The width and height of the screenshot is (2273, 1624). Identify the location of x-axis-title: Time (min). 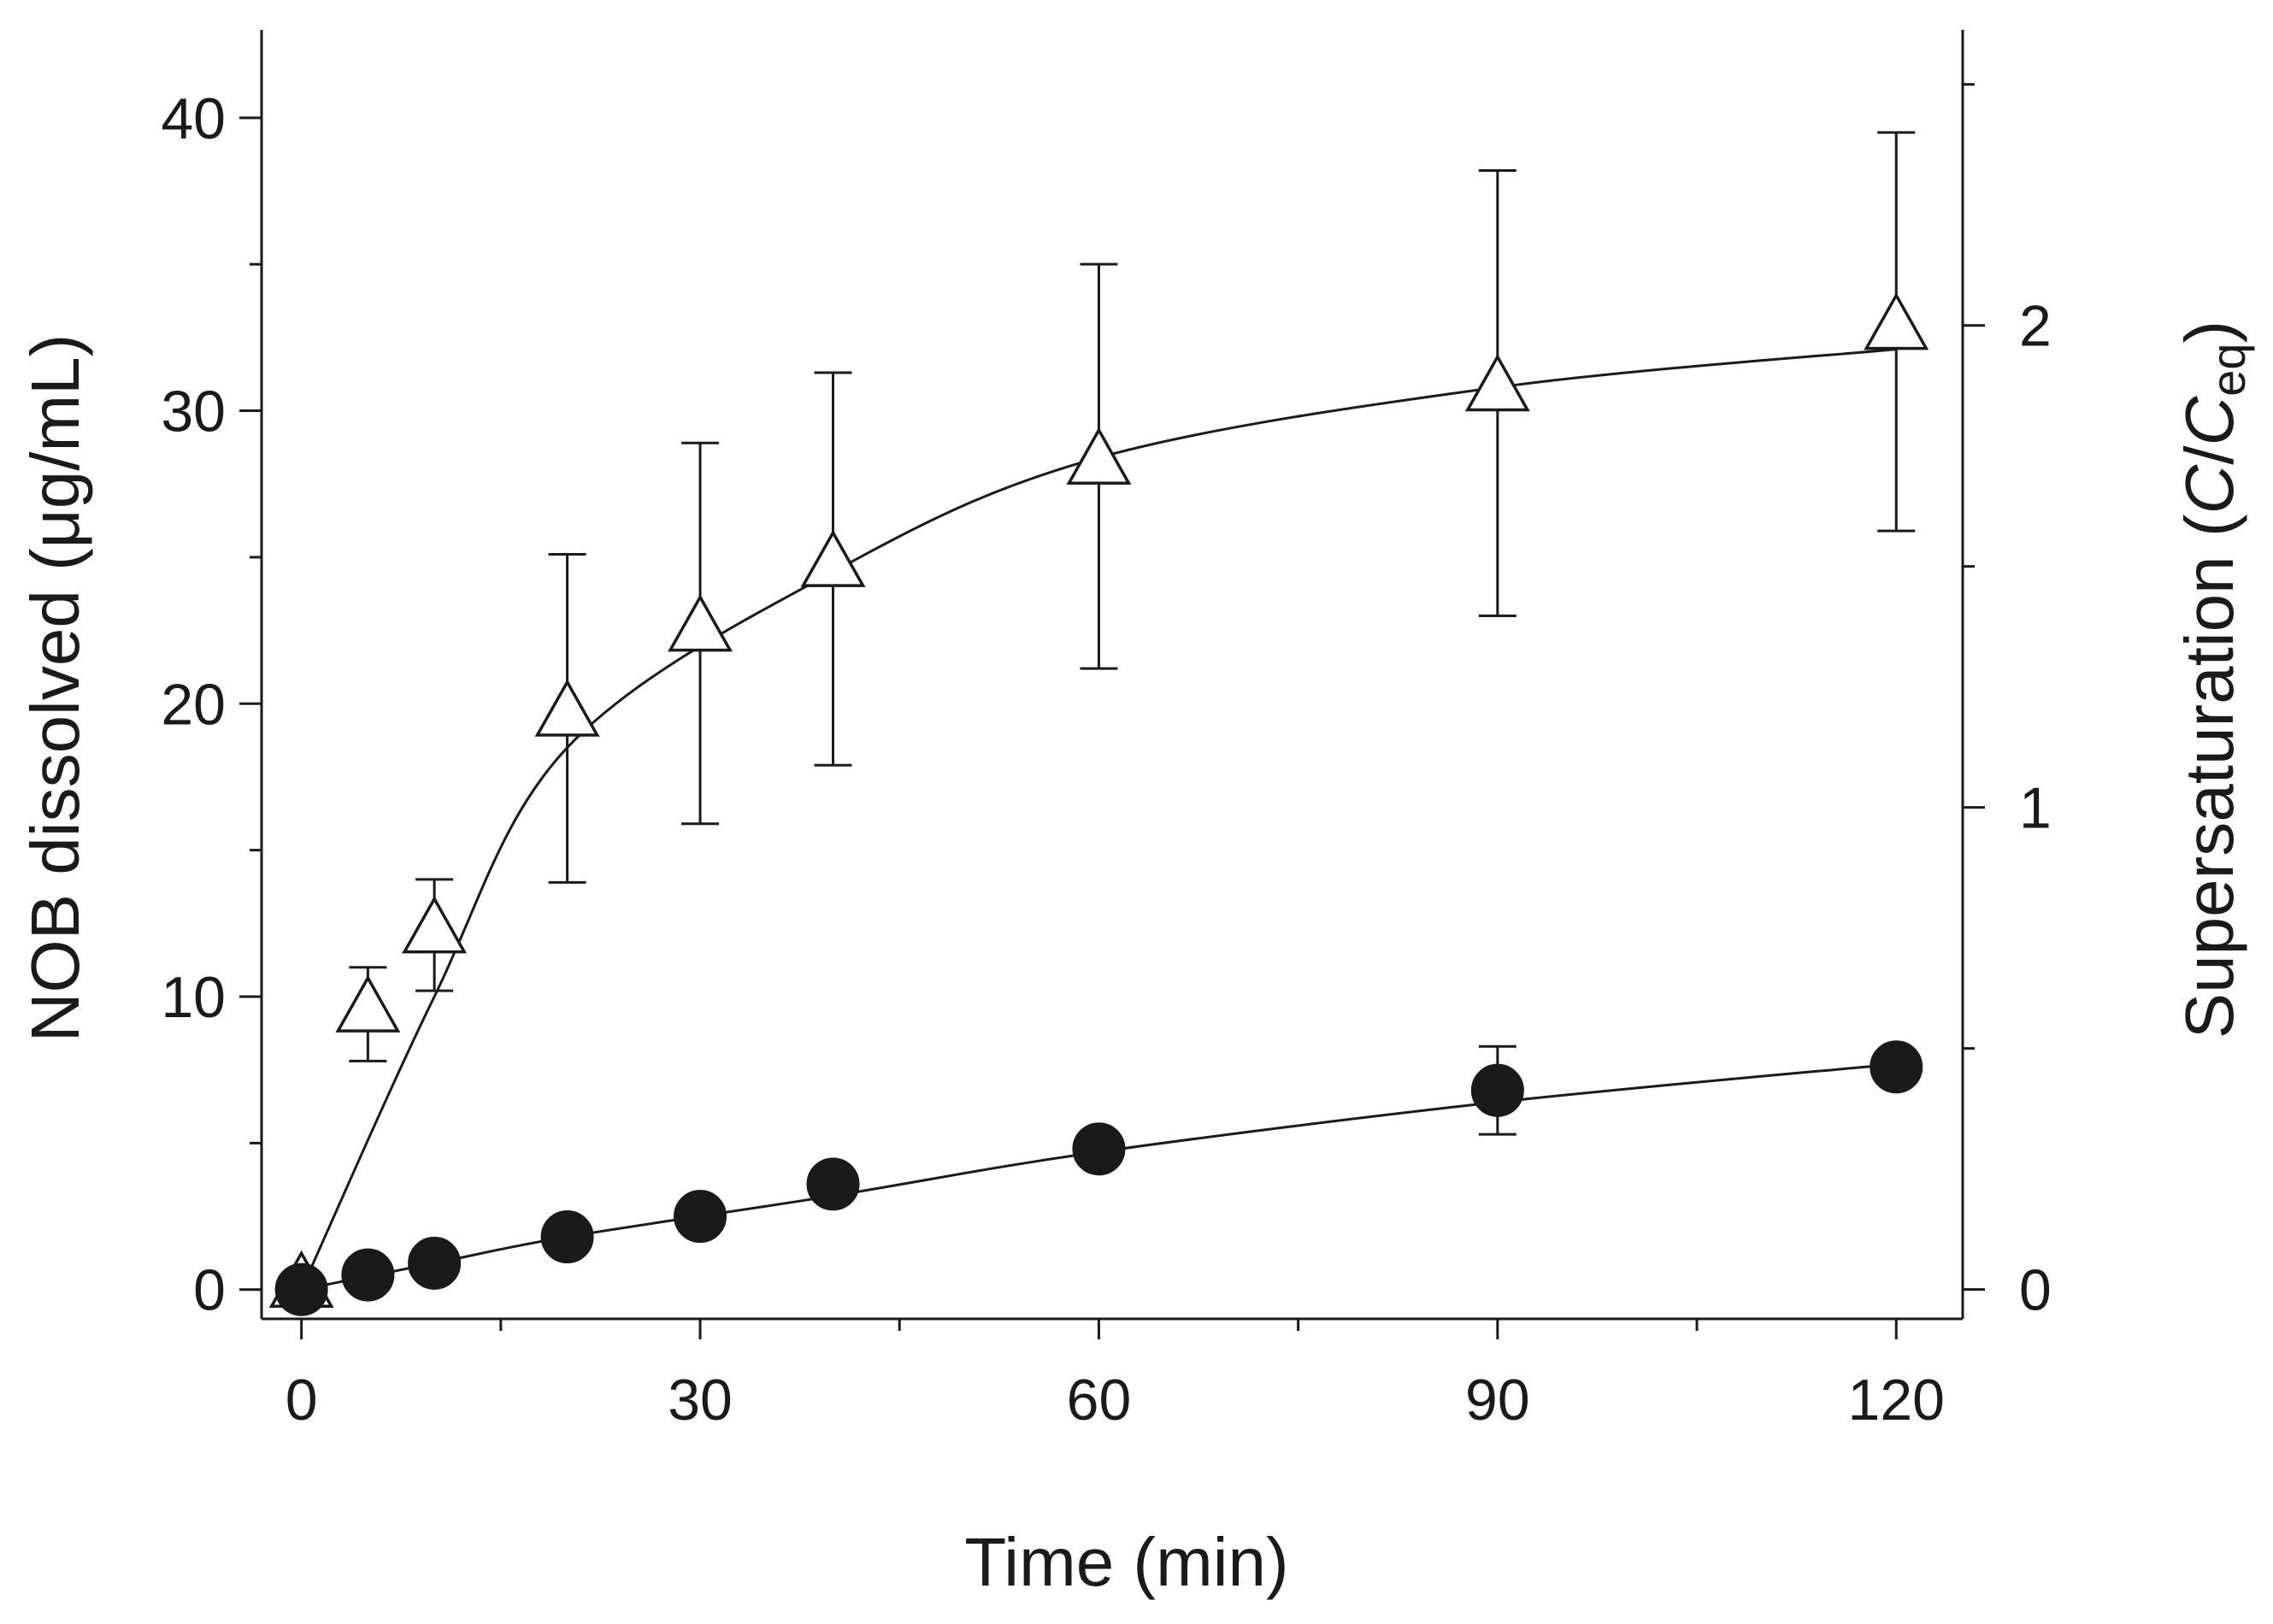
(1126, 1562).